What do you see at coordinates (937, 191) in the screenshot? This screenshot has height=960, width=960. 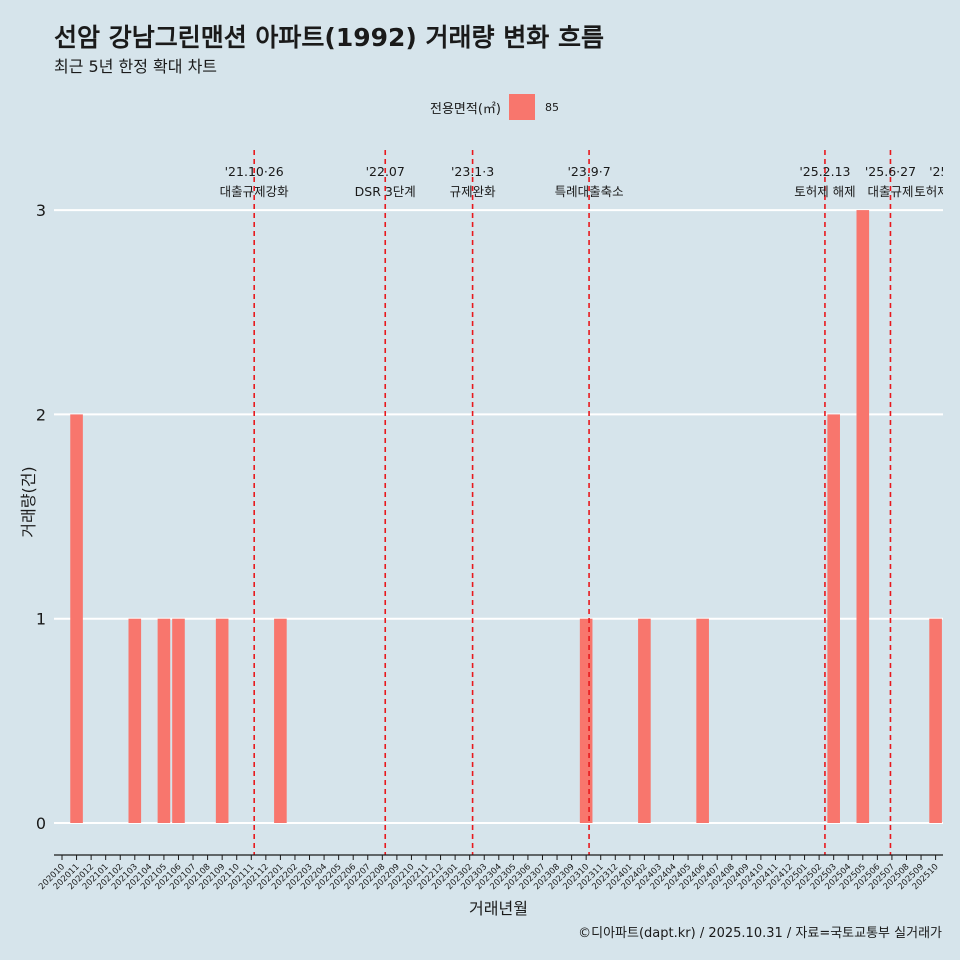 I see `annotation-label: 토허제재지정` at bounding box center [937, 191].